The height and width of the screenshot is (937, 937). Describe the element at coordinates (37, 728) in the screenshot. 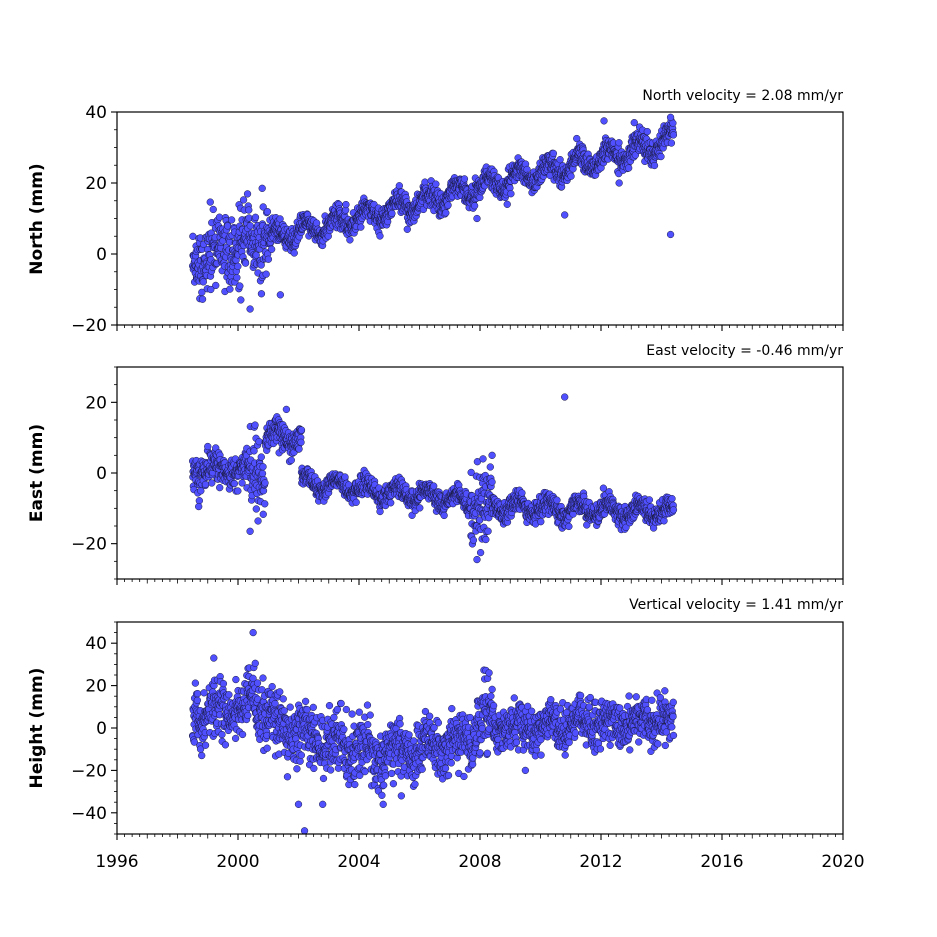

I see `height-axis-label: Height (mm)` at that location.